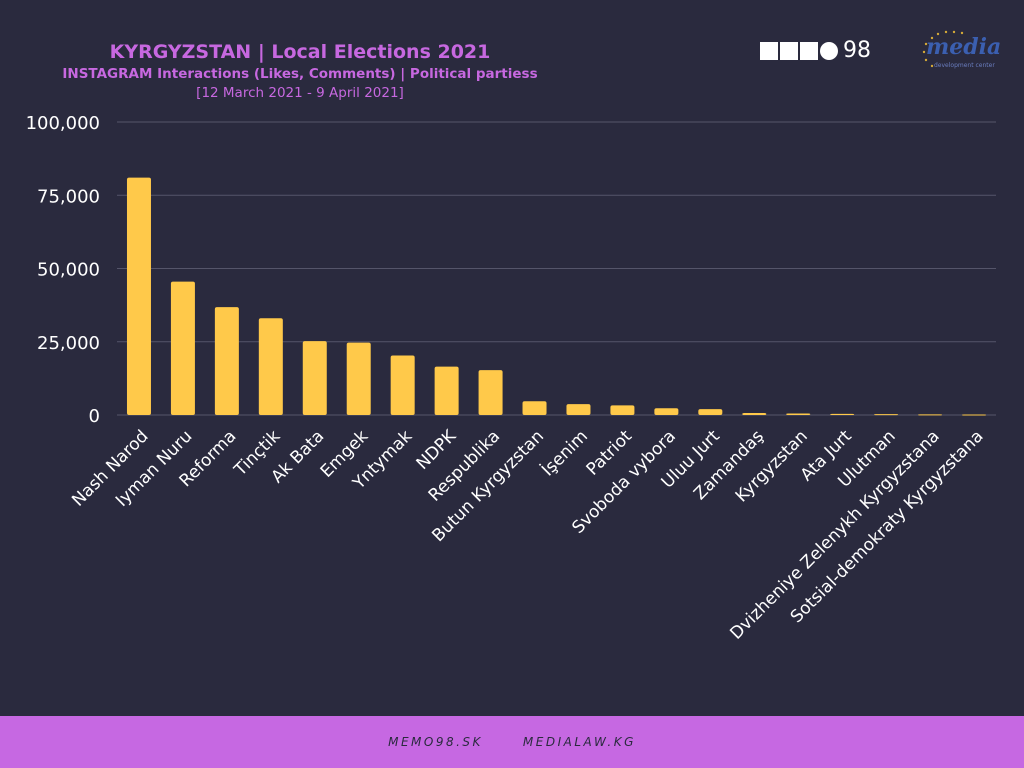 The image size is (1024, 768). Describe the element at coordinates (809, 50) in the screenshot. I see `memo-m2-icon` at that location.